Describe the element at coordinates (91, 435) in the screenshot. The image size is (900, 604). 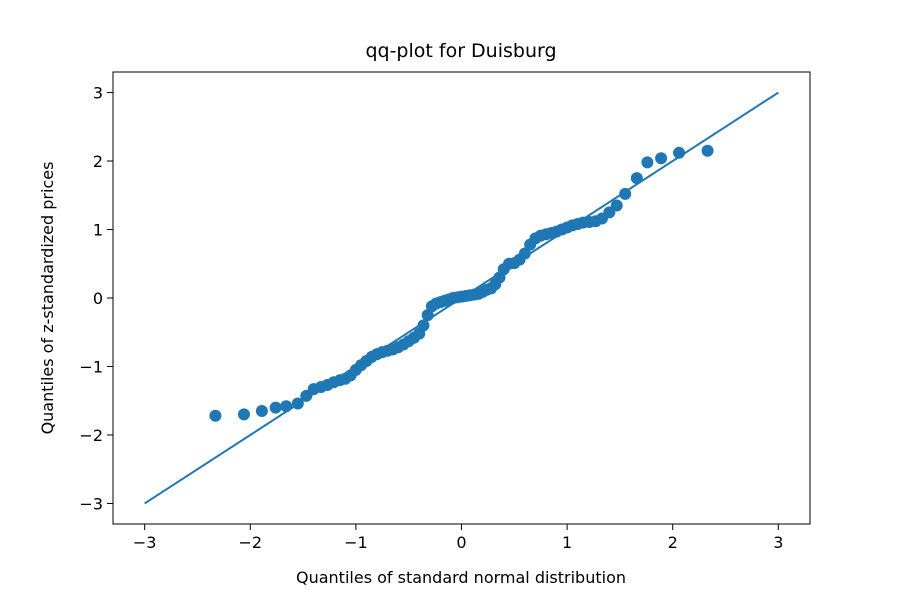
I see `y-tick-label: −2` at that location.